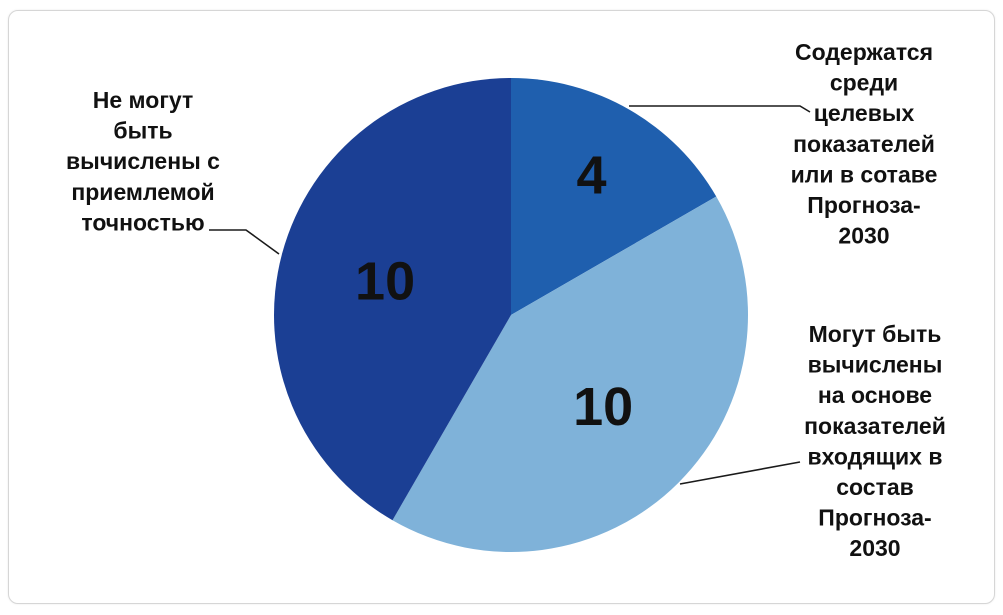  Describe the element at coordinates (864, 113) in the screenshot. I see `callout-line: целевых` at that location.